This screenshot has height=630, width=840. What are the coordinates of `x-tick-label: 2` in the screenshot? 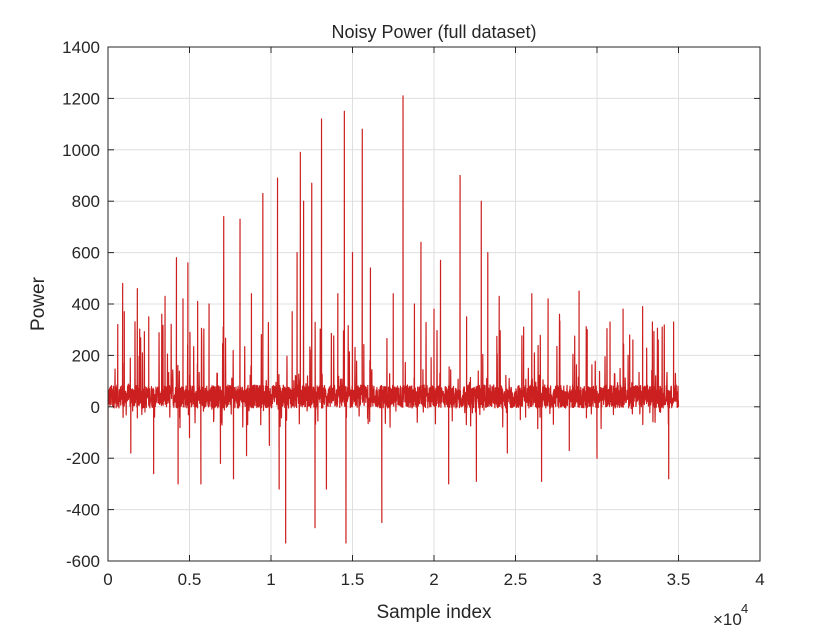 It's located at (433, 579).